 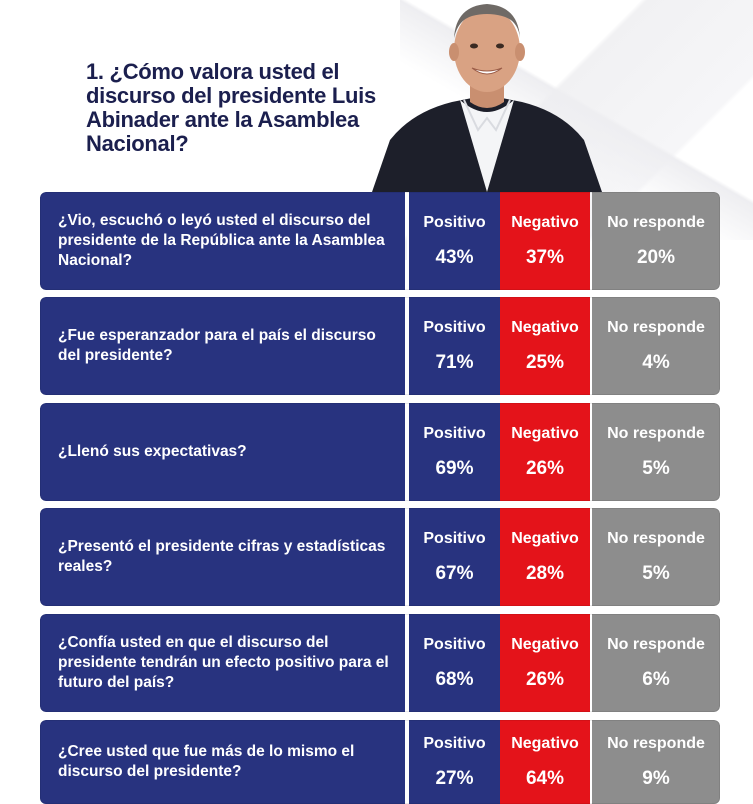 What do you see at coordinates (545, 346) in the screenshot?
I see `negative-cell: Negativo 25%` at bounding box center [545, 346].